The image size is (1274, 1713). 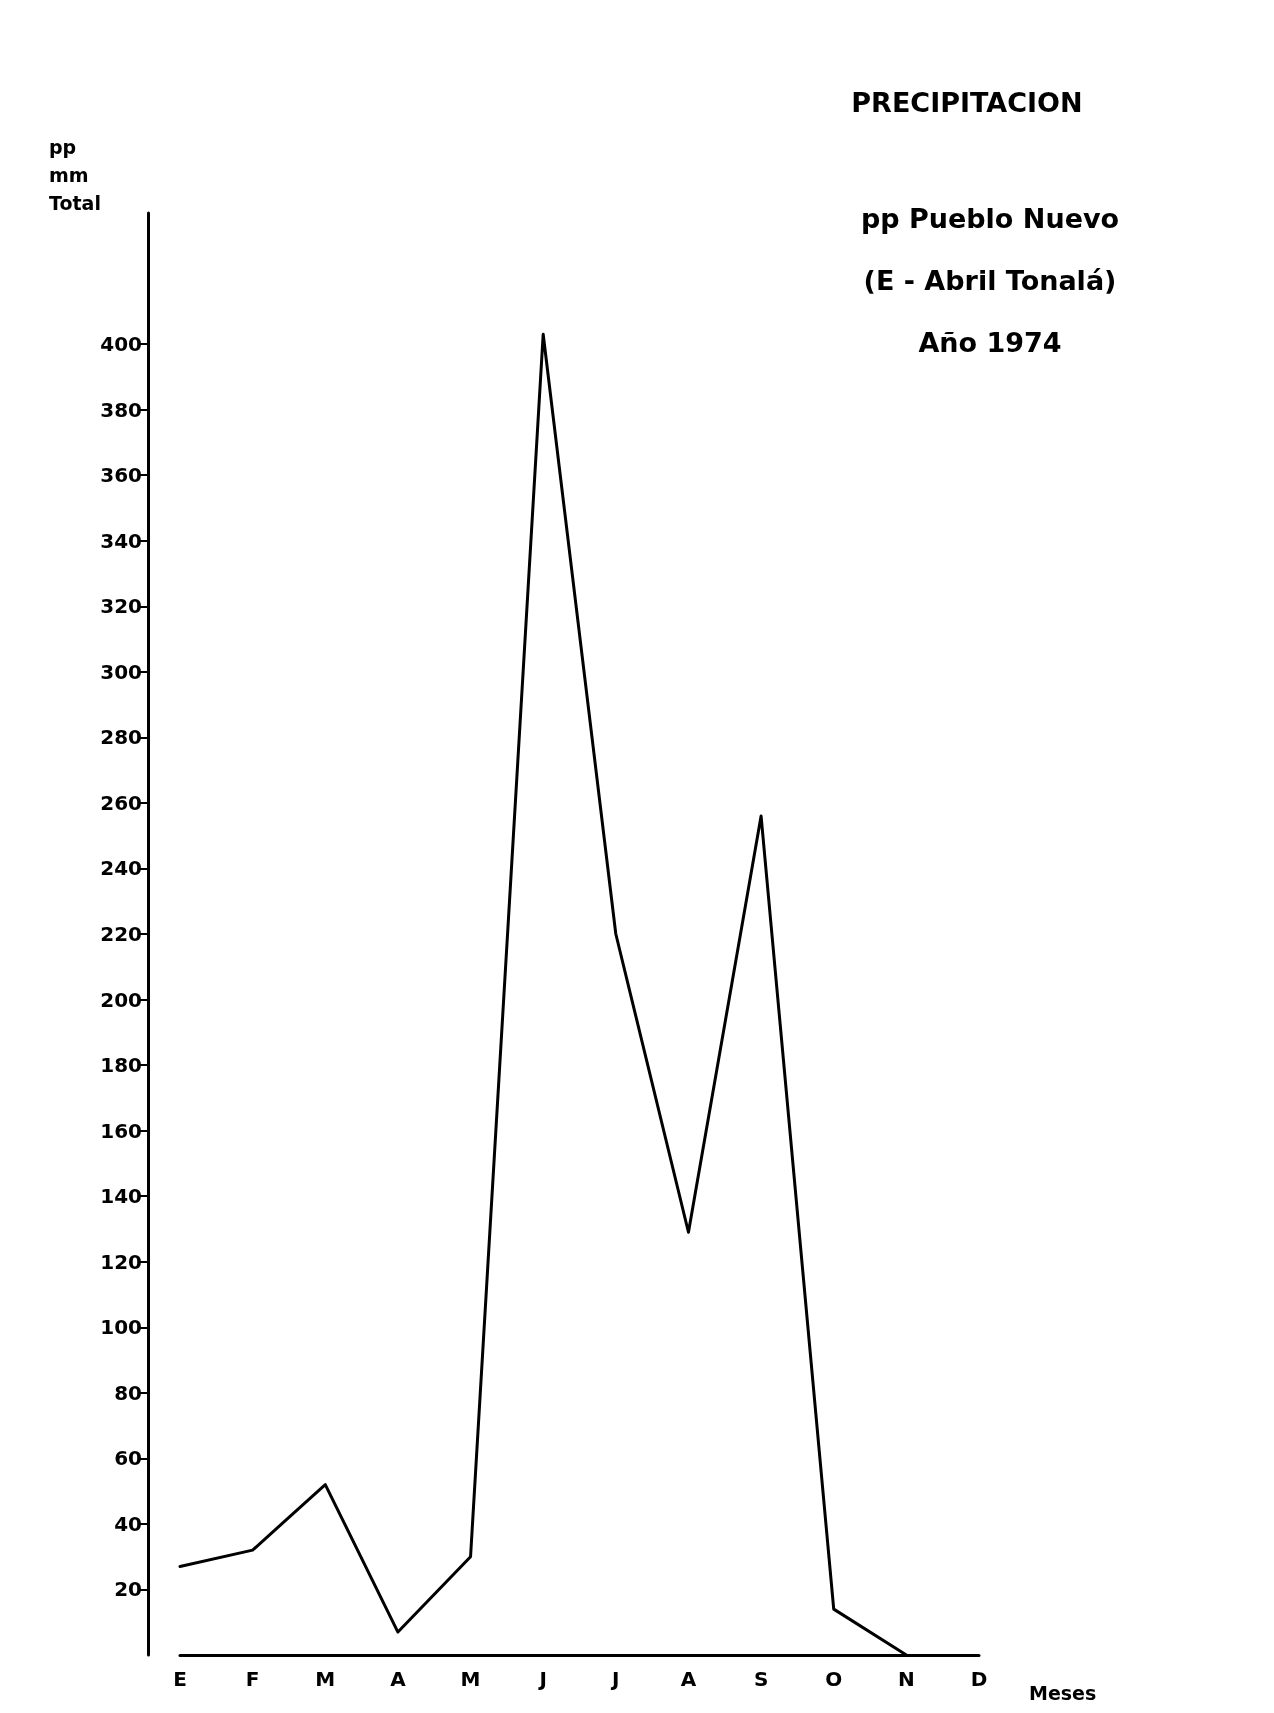 What do you see at coordinates (128, 1458) in the screenshot?
I see `y-tick-label: 60` at bounding box center [128, 1458].